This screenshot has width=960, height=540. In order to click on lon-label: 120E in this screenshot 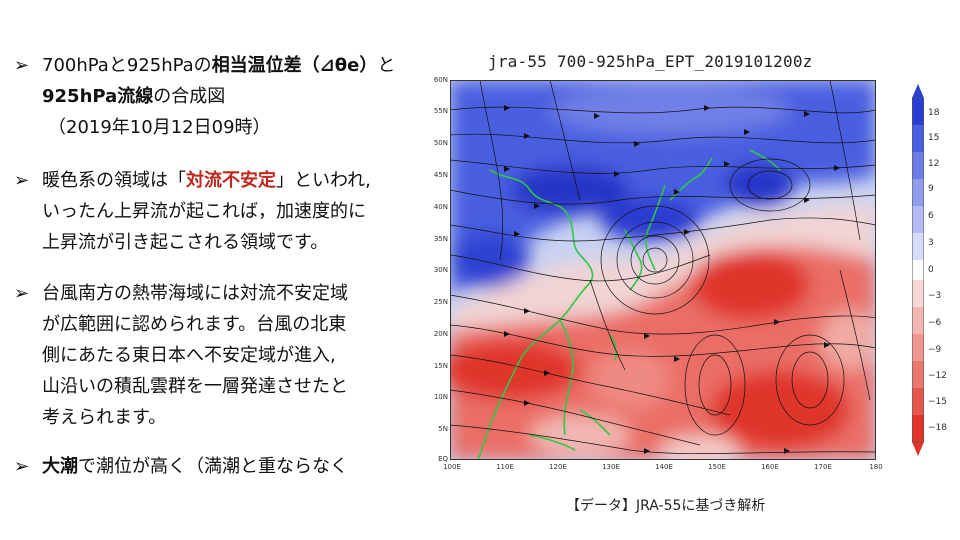, I will do `click(558, 467)`.